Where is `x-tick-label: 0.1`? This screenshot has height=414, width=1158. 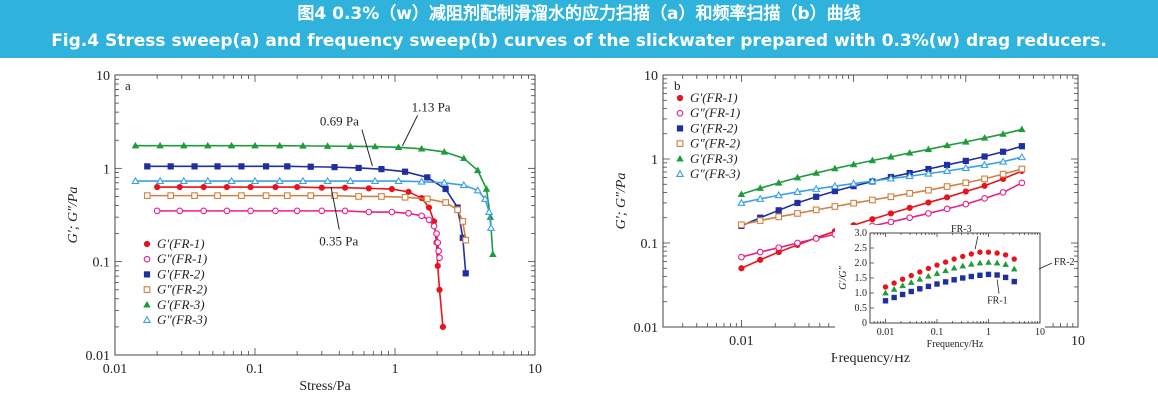
x-tick-label: 0.1 is located at coordinates (937, 332).